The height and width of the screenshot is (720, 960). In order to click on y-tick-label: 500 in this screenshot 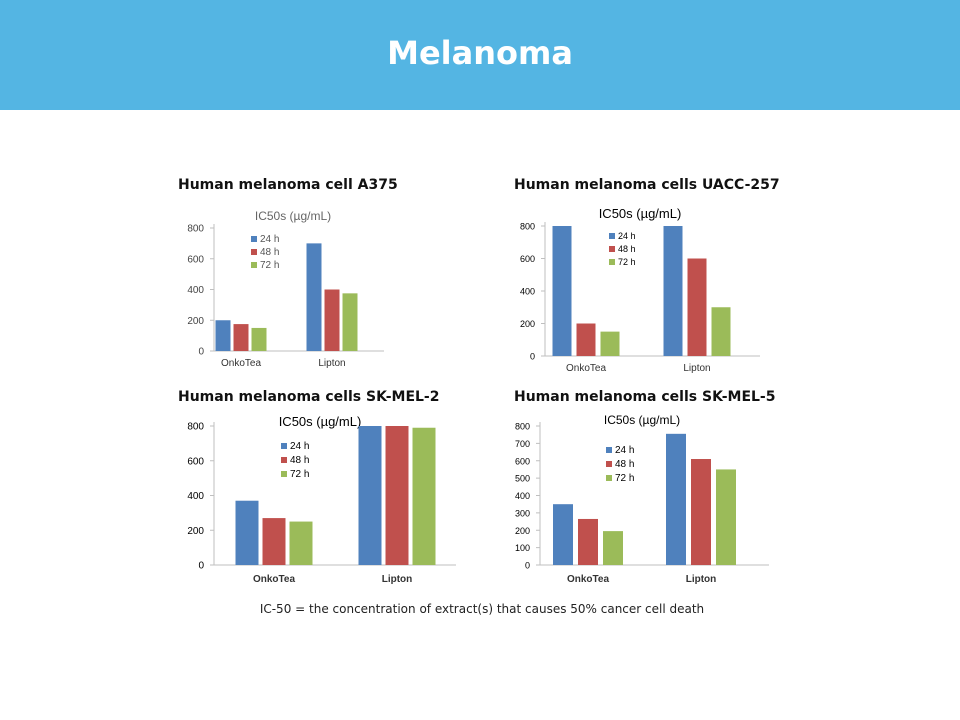, I will do `click(522, 479)`.